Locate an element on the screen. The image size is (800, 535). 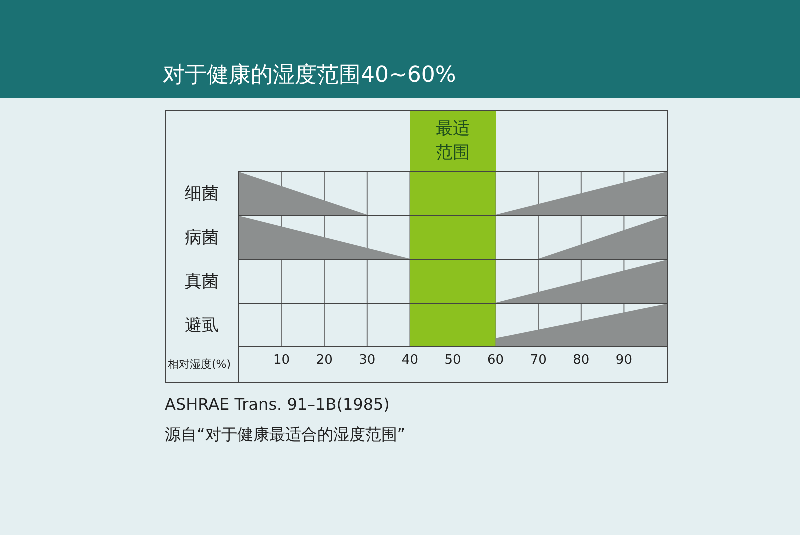
y-axis-title: 避虱 is located at coordinates (202, 326).